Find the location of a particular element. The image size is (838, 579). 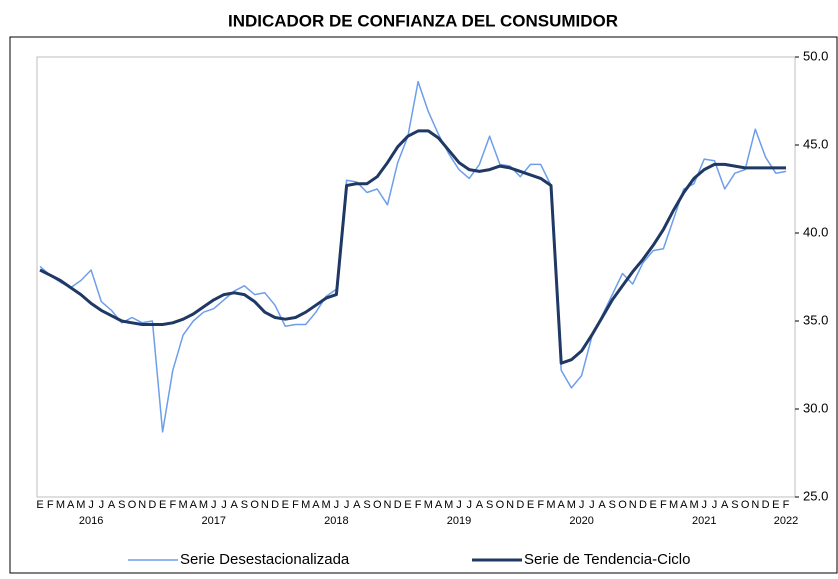

y-tick-label: 45.0 is located at coordinates (815, 143).